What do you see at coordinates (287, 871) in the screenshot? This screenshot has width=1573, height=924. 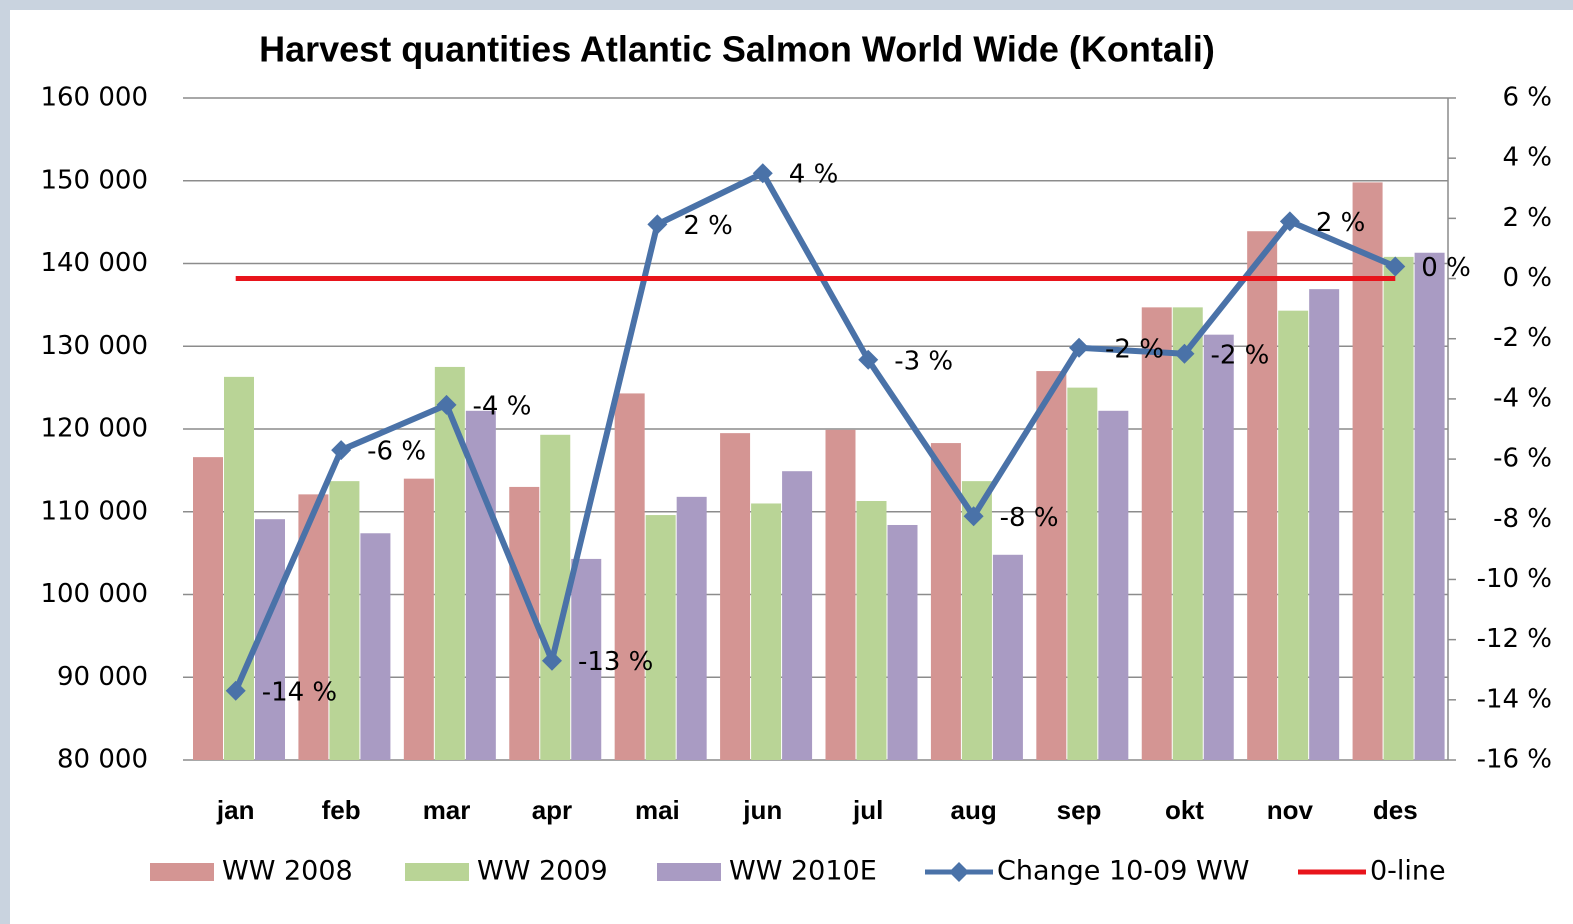 I see `legend-label: WW 2008` at bounding box center [287, 871].